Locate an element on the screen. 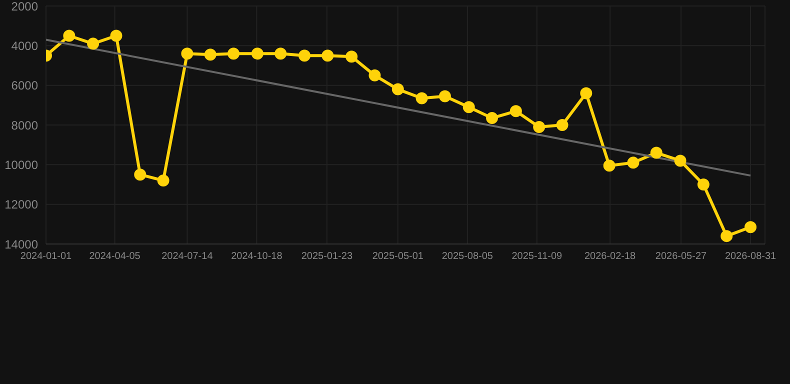 The width and height of the screenshot is (790, 384). x-tick-label: 2025-11-09 is located at coordinates (537, 256).